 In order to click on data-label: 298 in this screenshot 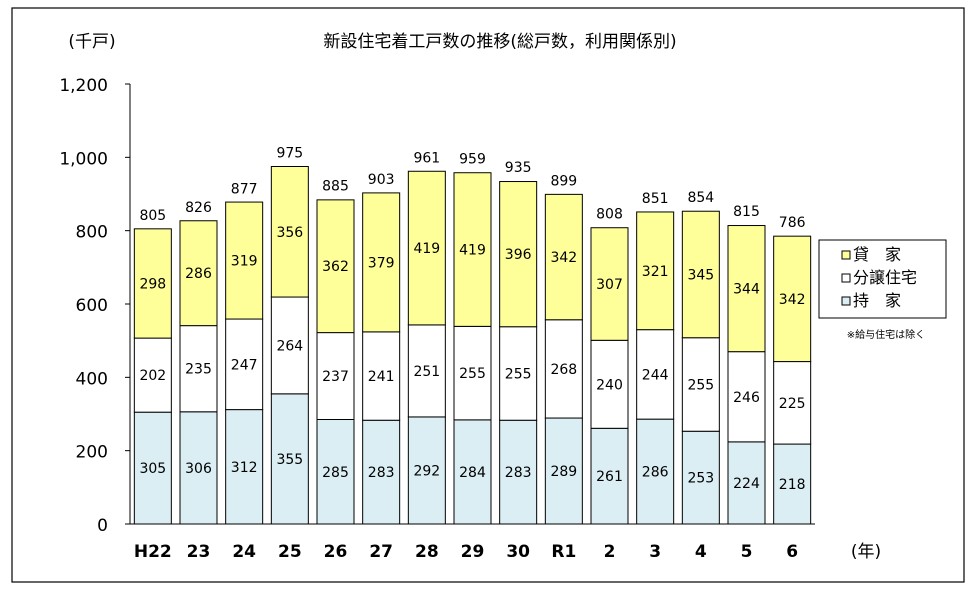, I will do `click(152, 284)`.